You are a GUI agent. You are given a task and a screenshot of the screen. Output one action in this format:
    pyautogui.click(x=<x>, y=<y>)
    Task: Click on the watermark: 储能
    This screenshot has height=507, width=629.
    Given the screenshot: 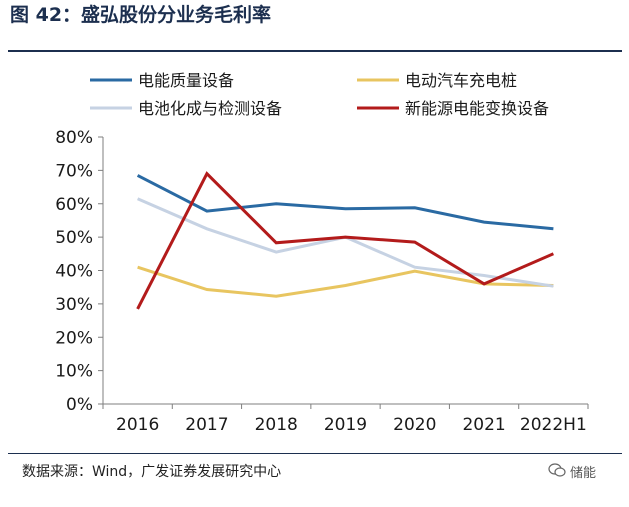 What is the action you would take?
    pyautogui.click(x=572, y=471)
    